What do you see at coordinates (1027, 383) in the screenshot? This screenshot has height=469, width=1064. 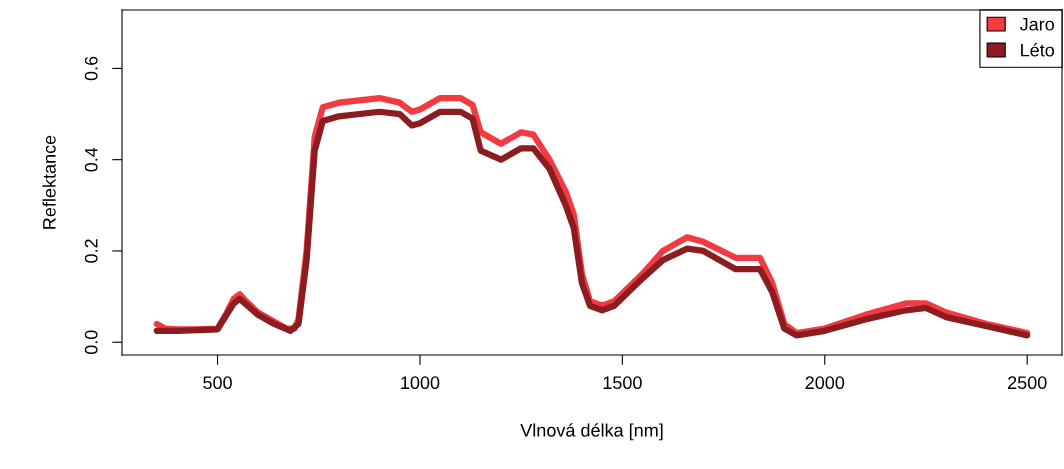 I see `x-tick-label: 2500` at bounding box center [1027, 383].